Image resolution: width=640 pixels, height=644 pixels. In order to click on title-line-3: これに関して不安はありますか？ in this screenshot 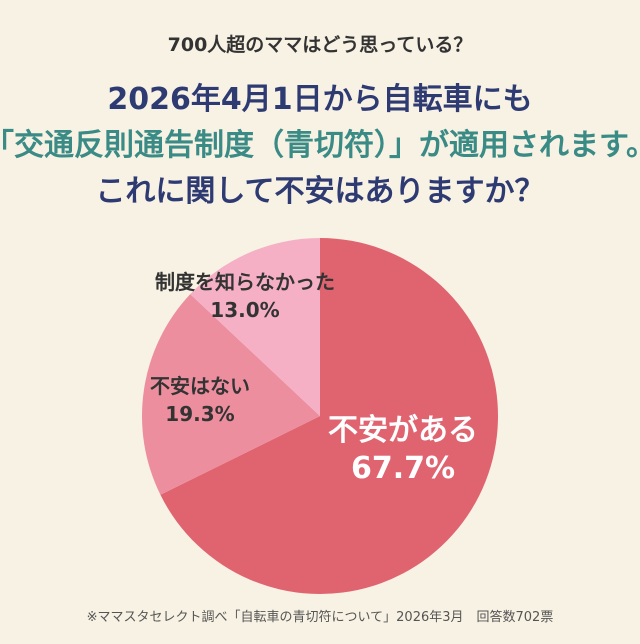, I will do `click(320, 191)`.